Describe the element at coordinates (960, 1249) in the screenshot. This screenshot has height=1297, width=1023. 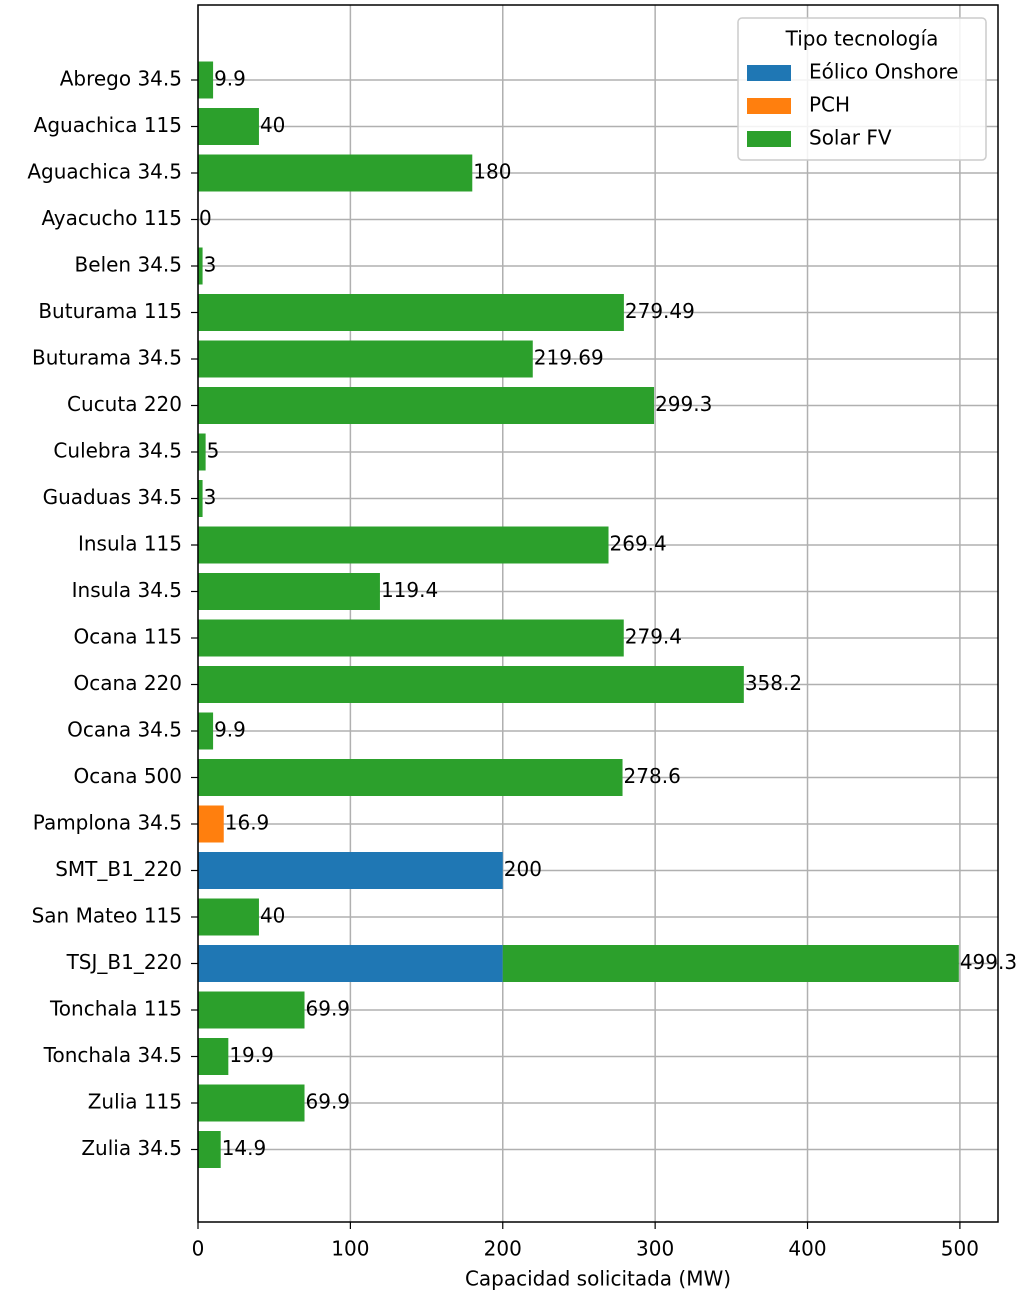
I see `x-tick-label: 500` at that location.